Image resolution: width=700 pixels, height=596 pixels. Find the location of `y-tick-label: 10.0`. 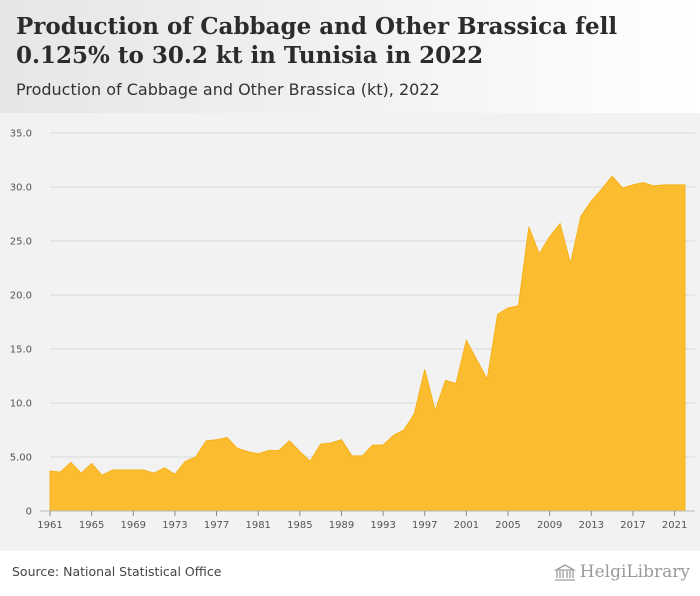

y-tick-label: 10.0 is located at coordinates (21, 404).